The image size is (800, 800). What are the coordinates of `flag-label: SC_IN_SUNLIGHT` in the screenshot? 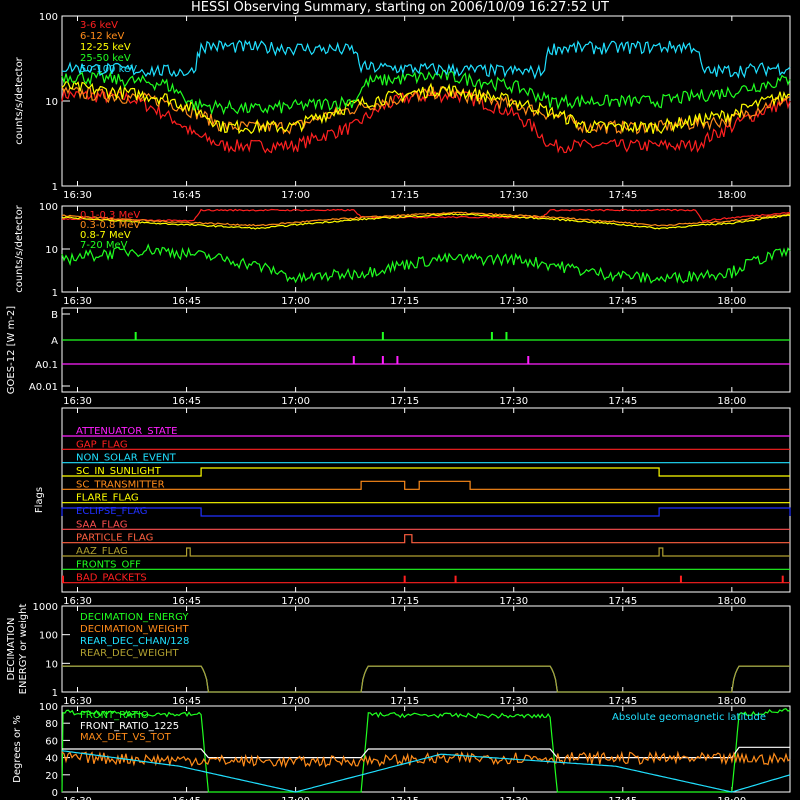 It's located at (119, 471).